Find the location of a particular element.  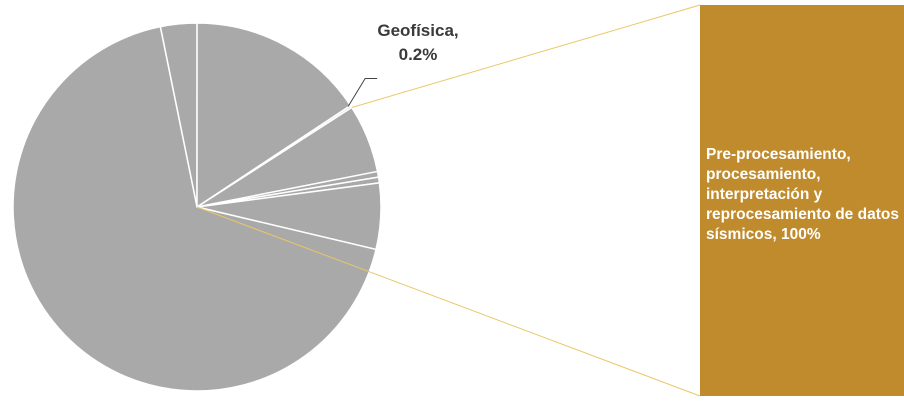

slice-label: Geofísica, 0.2% is located at coordinates (417, 42).